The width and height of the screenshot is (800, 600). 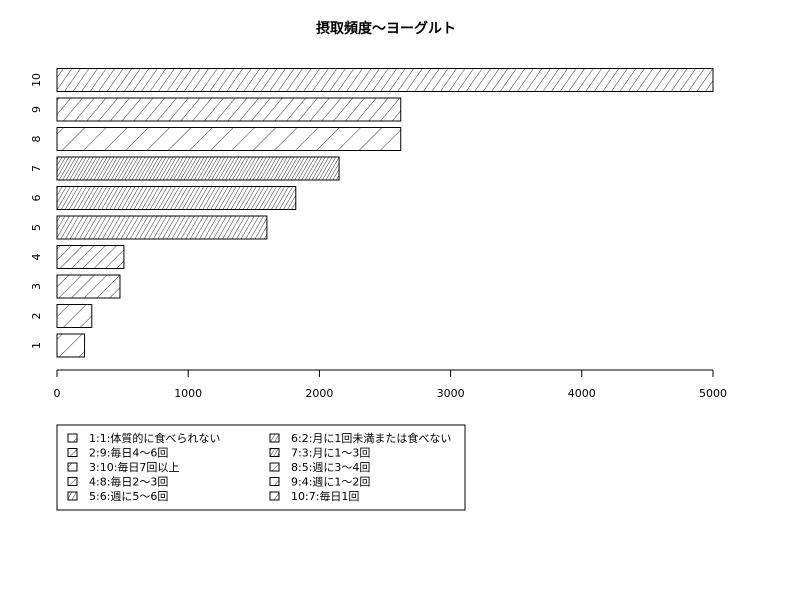 I want to click on y-tick-label: 10, so click(x=36, y=80).